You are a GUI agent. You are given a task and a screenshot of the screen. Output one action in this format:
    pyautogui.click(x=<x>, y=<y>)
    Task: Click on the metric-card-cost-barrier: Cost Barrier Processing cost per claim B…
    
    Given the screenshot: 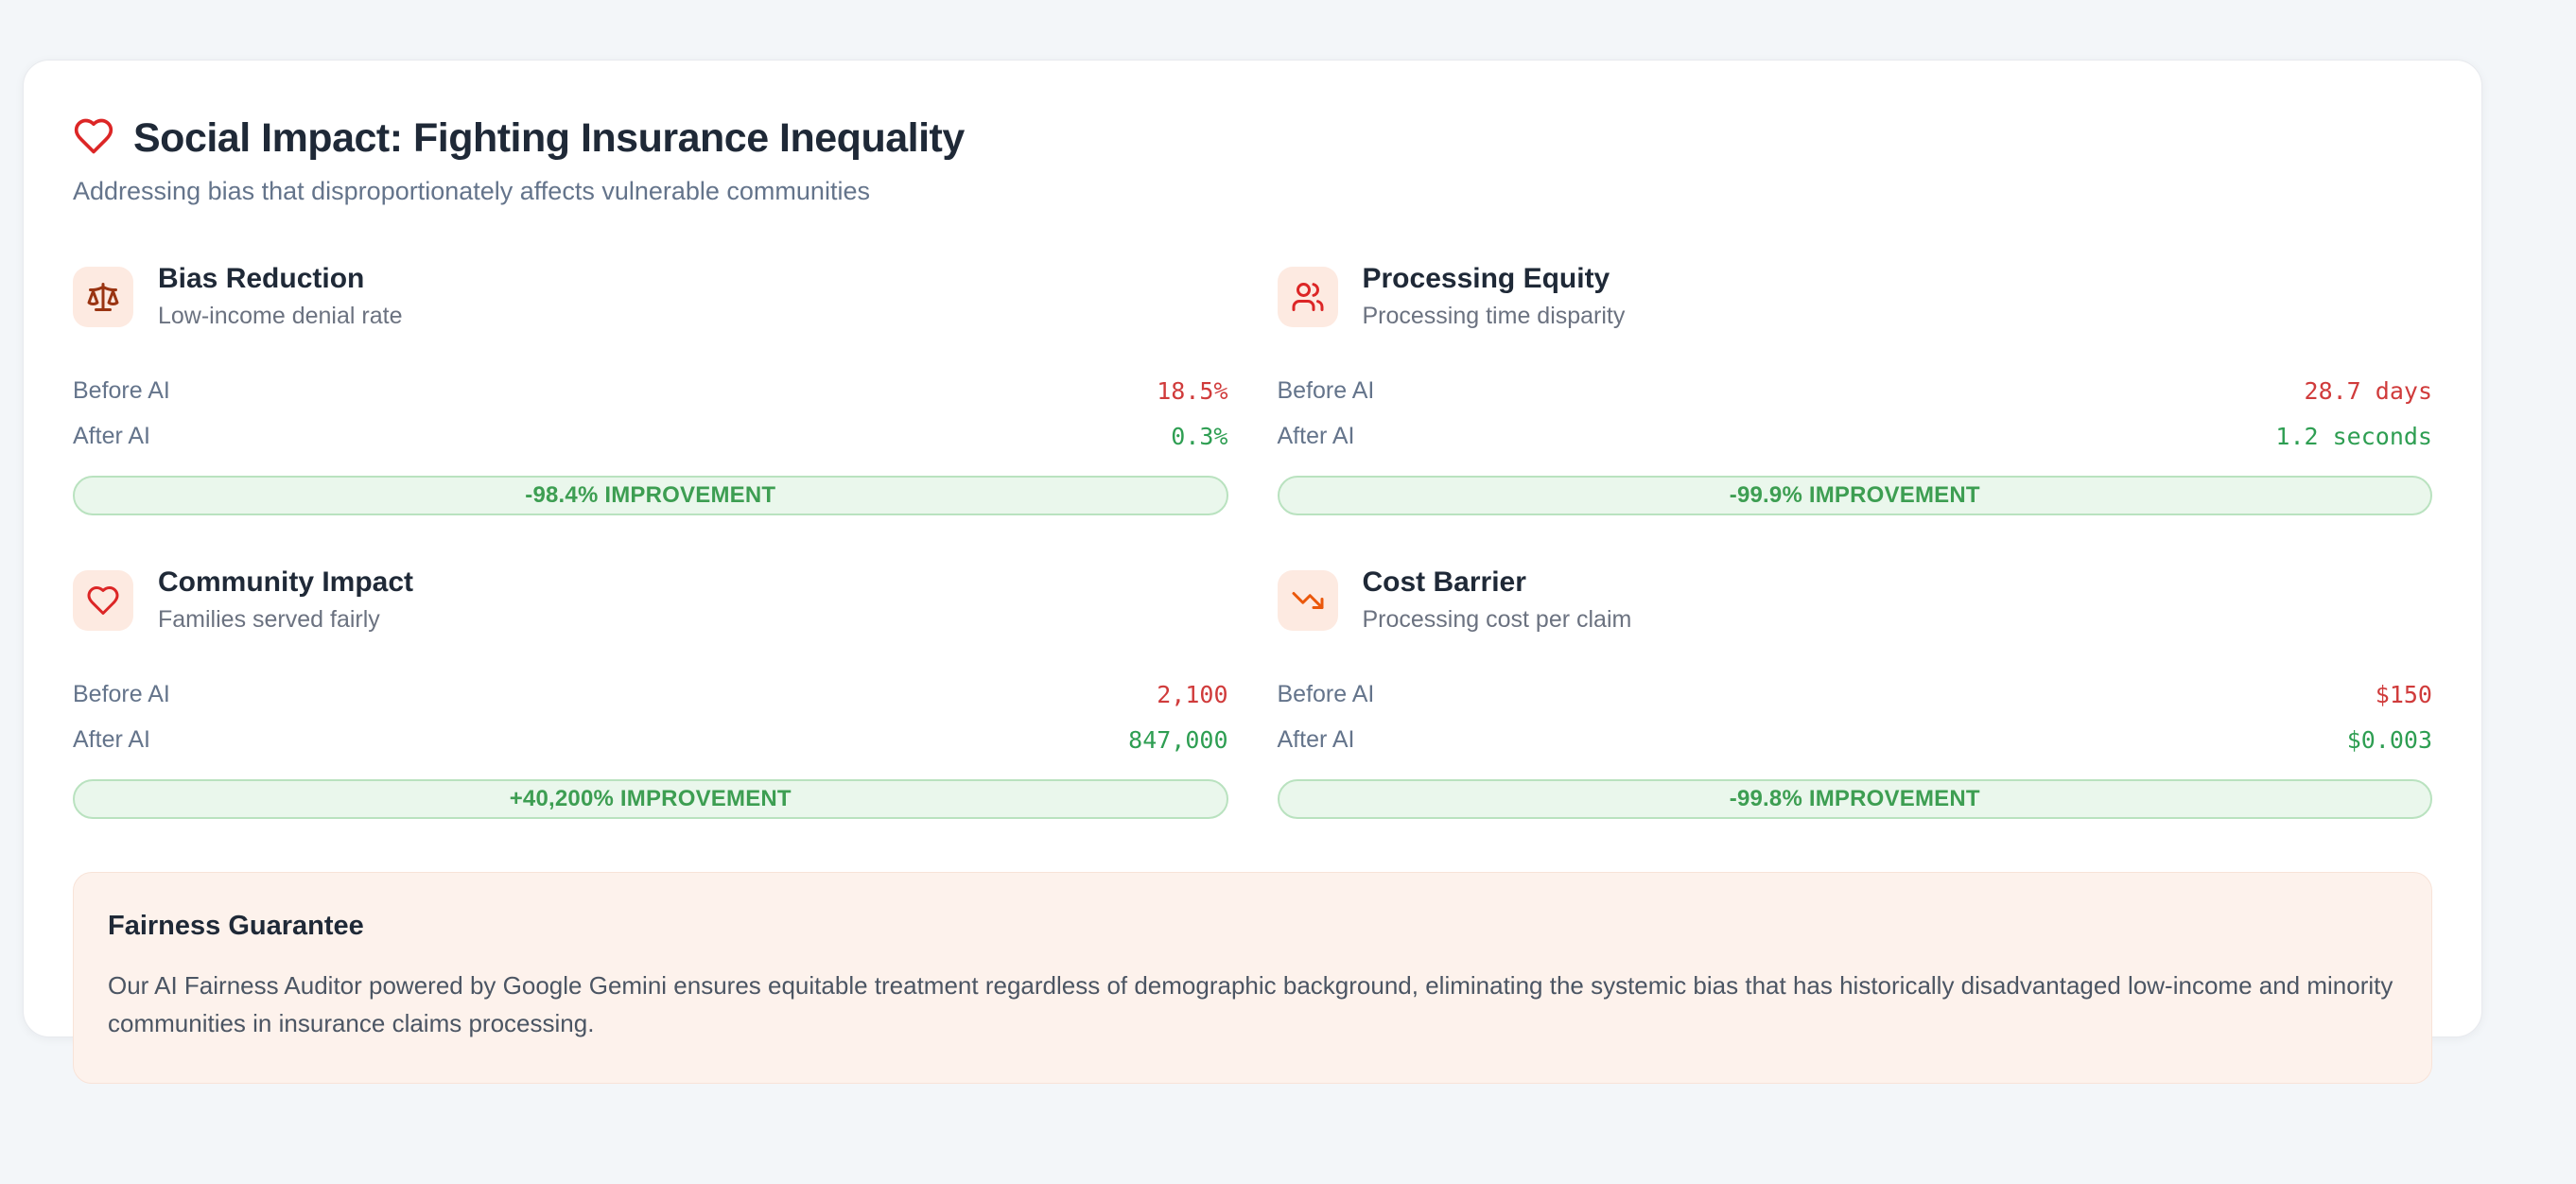 What is the action you would take?
    pyautogui.click(x=1855, y=692)
    